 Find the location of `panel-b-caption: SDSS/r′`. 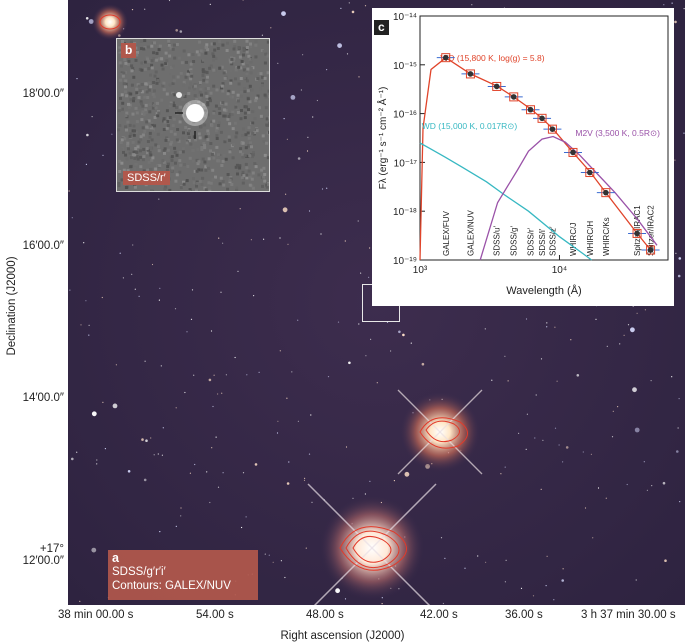

panel-b-caption: SDSS/r′ is located at coordinates (146, 178).